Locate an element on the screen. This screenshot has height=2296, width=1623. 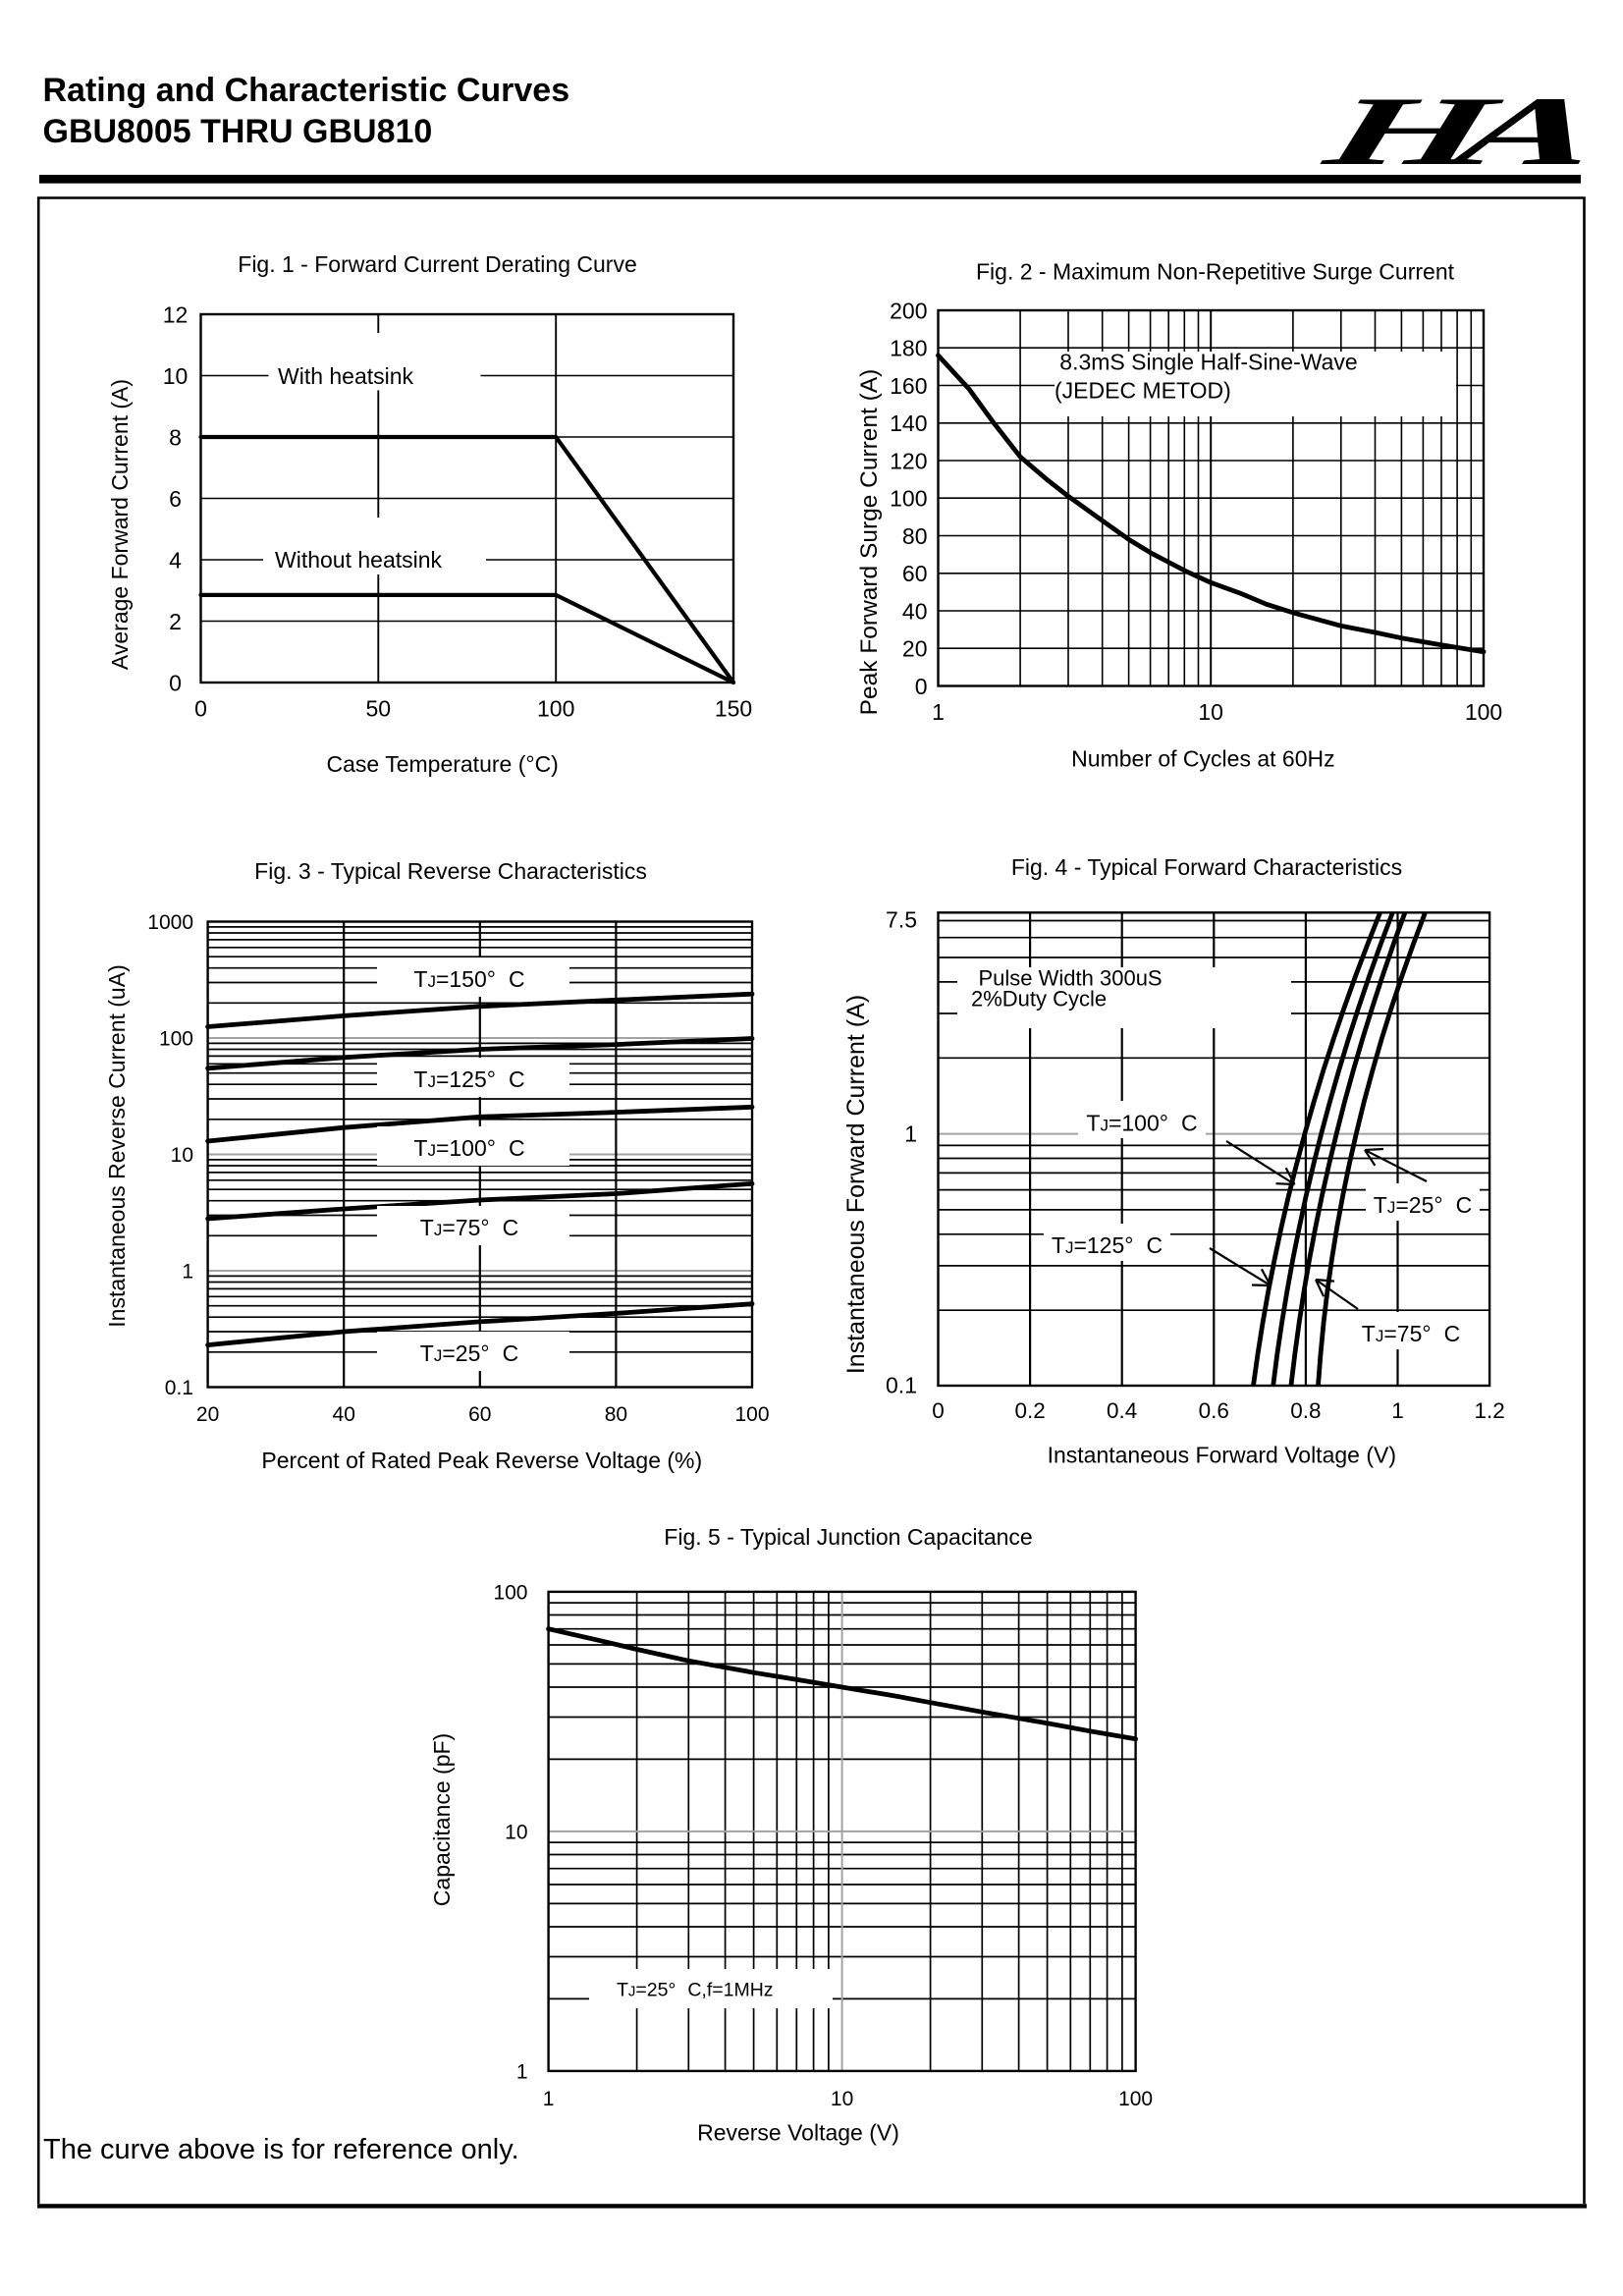
svg-text:The curve above is for referen: The curve above is for reference only. is located at coordinates (281, 2149).